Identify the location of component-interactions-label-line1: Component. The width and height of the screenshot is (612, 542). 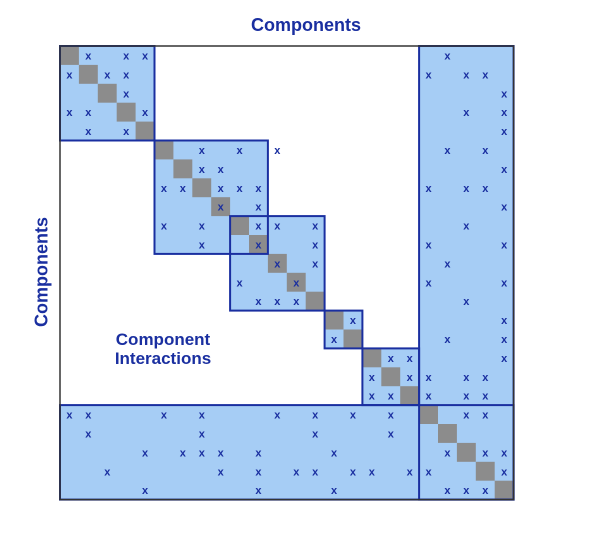
(163, 339).